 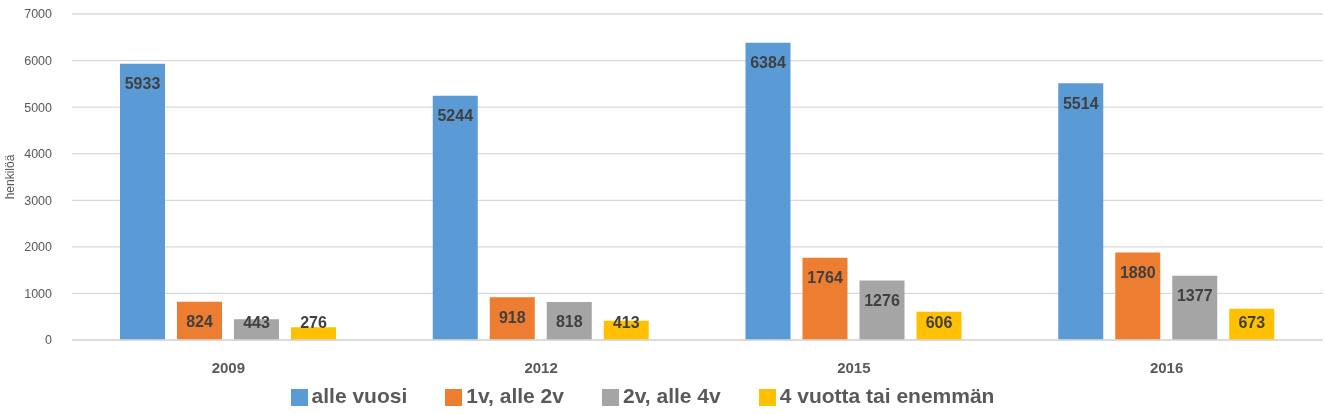 I want to click on y-tick-label: 7000, so click(x=38, y=14).